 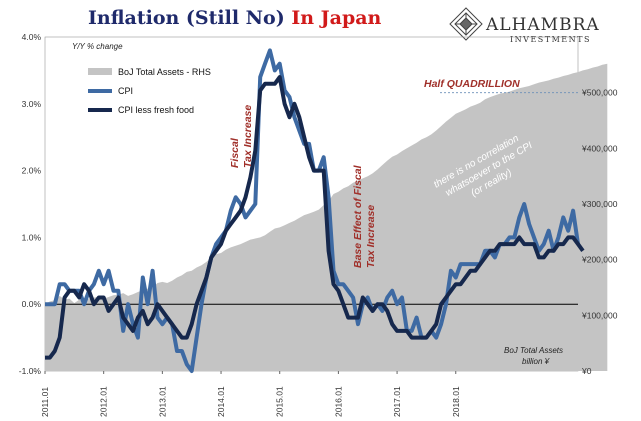 I want to click on legend-label-cpi: CPI, so click(x=125, y=91).